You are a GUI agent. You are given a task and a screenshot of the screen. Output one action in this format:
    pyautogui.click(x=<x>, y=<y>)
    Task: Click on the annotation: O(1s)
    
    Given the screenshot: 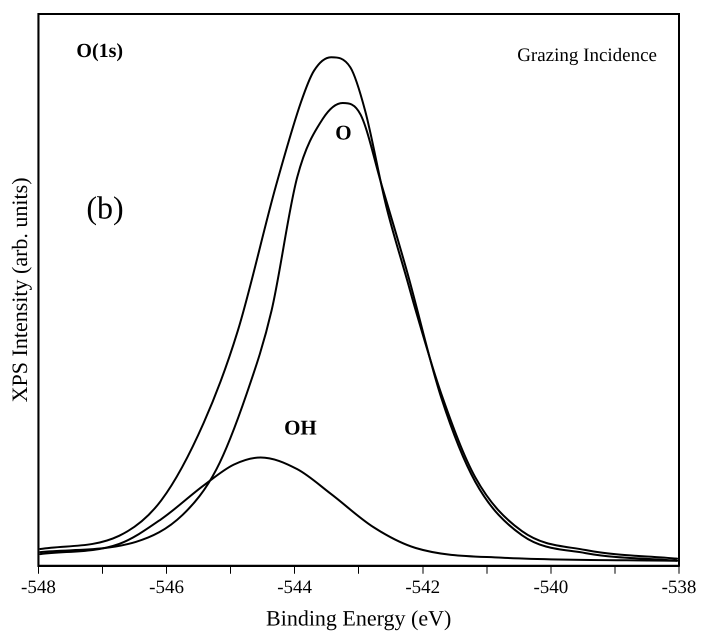 What is the action you would take?
    pyautogui.click(x=100, y=51)
    